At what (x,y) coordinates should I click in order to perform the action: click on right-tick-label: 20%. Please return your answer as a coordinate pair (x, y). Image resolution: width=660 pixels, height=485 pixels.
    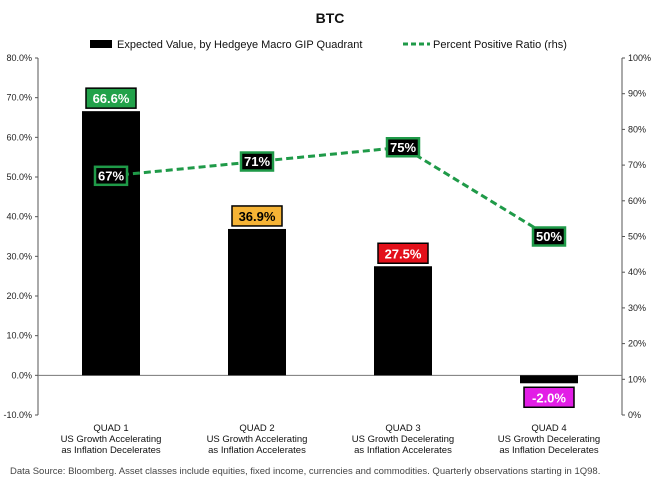
    Looking at the image, I should click on (637, 344).